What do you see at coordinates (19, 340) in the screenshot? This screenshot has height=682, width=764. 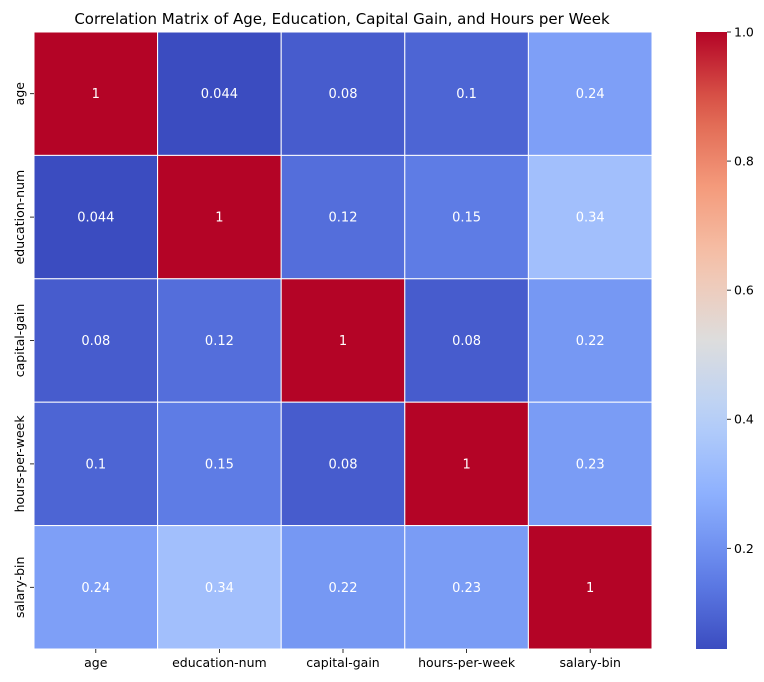 I see `y-tick-label: capital-gain` at bounding box center [19, 340].